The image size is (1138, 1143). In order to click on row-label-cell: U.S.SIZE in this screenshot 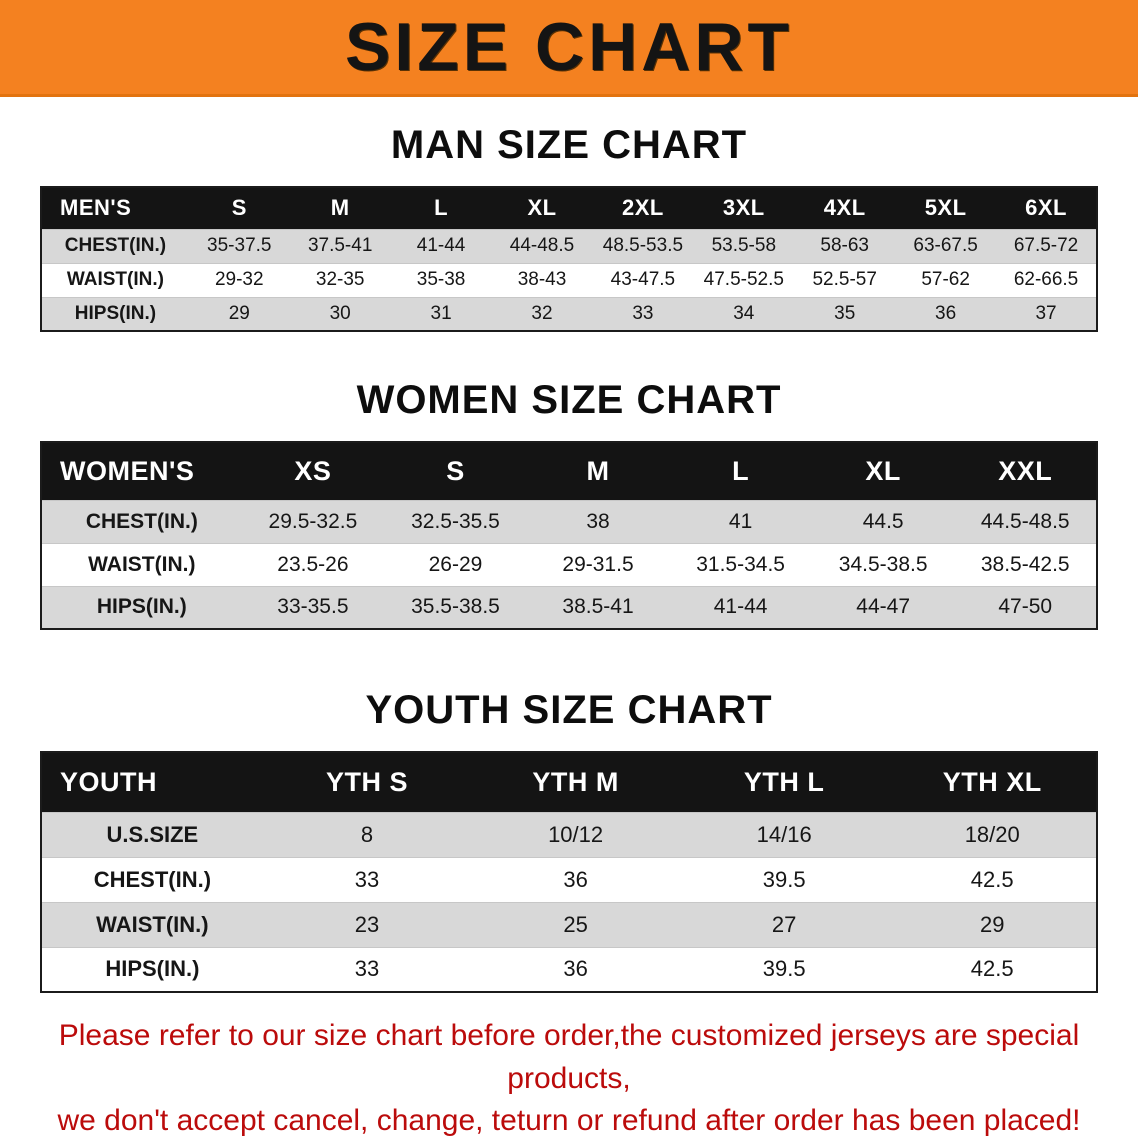, I will do `click(152, 834)`.